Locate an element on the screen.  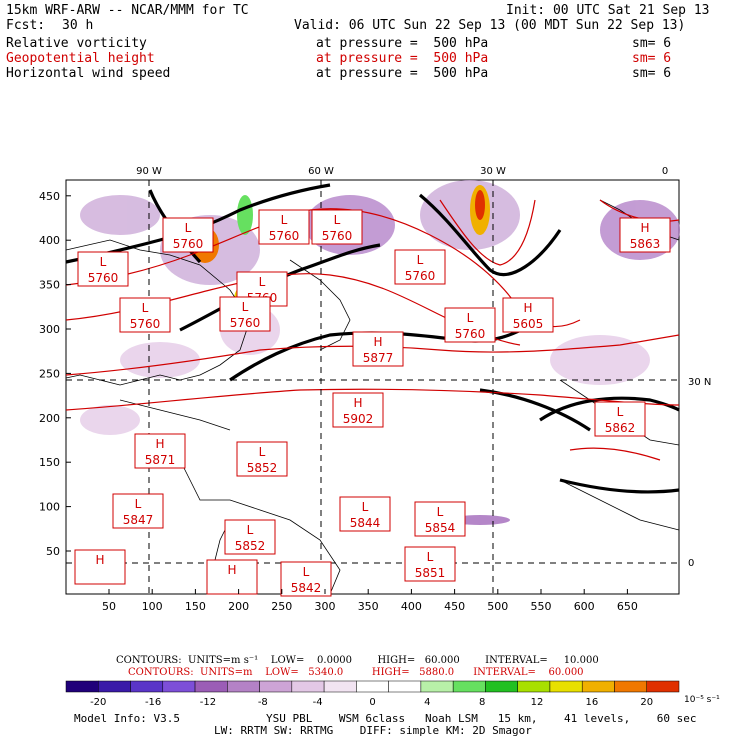
y-tick-label: 50 is located at coordinates (53, 551).